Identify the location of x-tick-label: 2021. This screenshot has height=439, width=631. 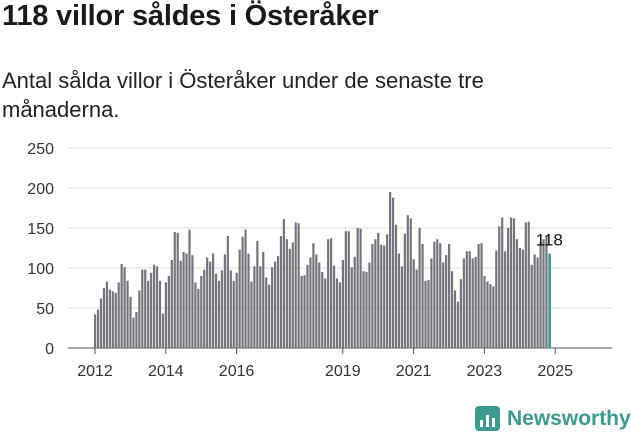
(414, 371).